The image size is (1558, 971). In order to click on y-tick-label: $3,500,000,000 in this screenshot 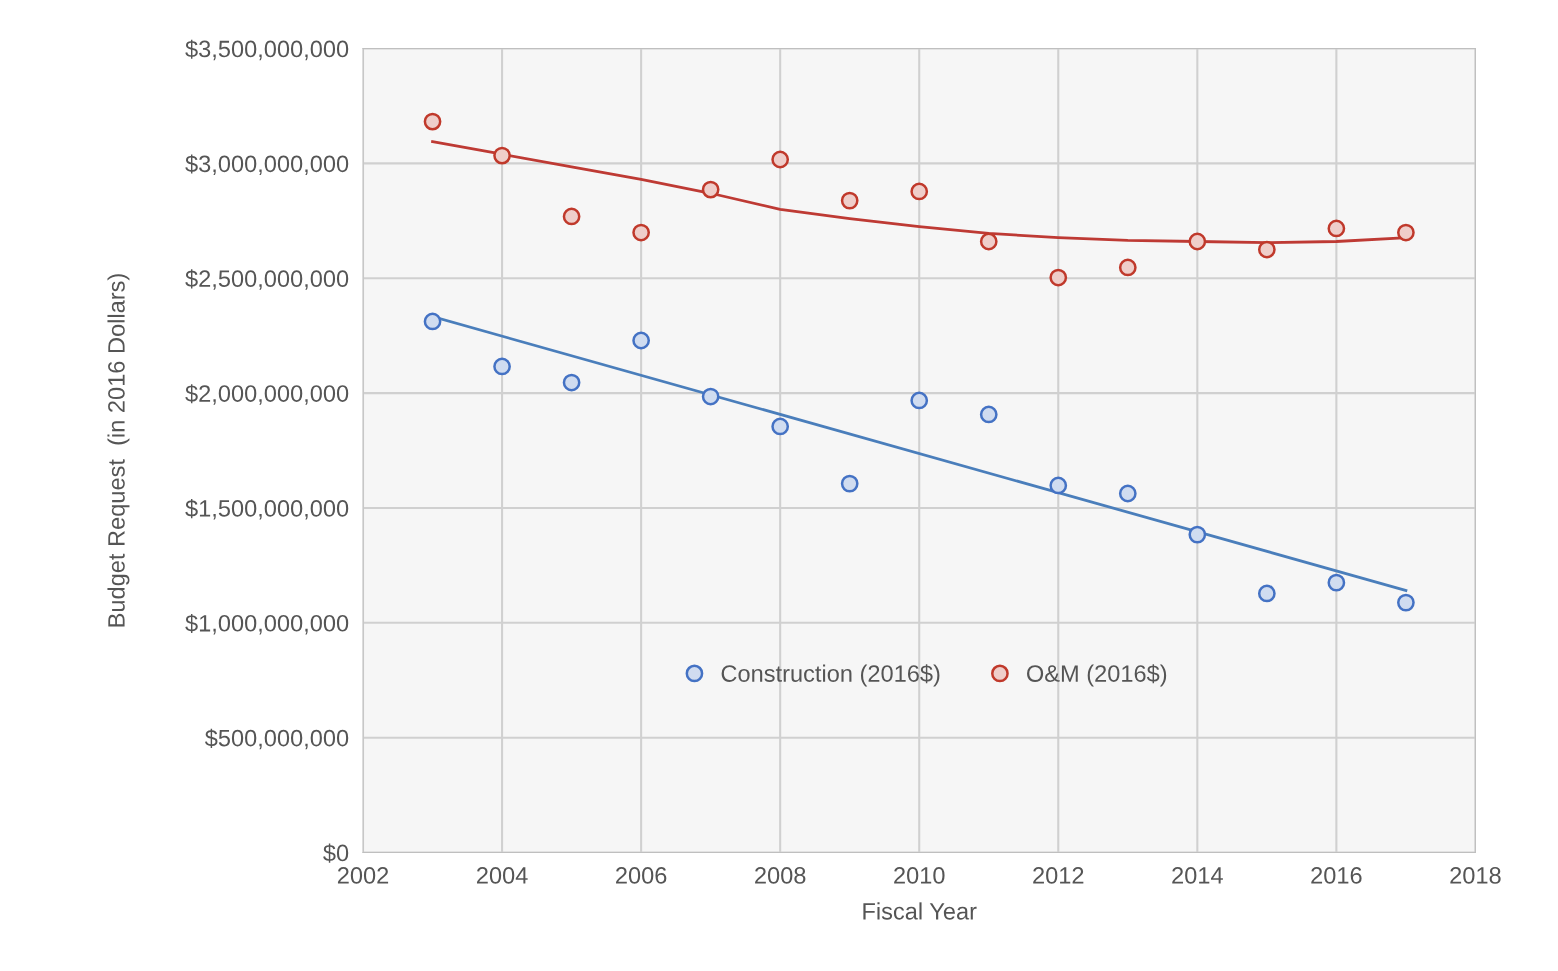, I will do `click(267, 50)`.